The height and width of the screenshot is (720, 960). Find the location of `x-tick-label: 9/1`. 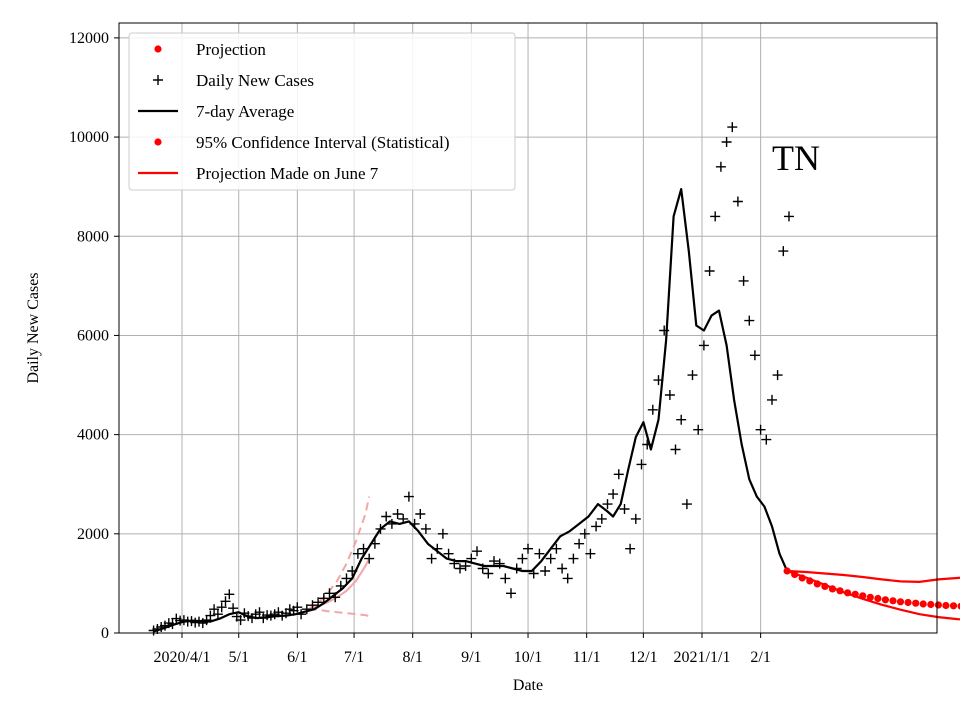

x-tick-label: 9/1 is located at coordinates (471, 657).